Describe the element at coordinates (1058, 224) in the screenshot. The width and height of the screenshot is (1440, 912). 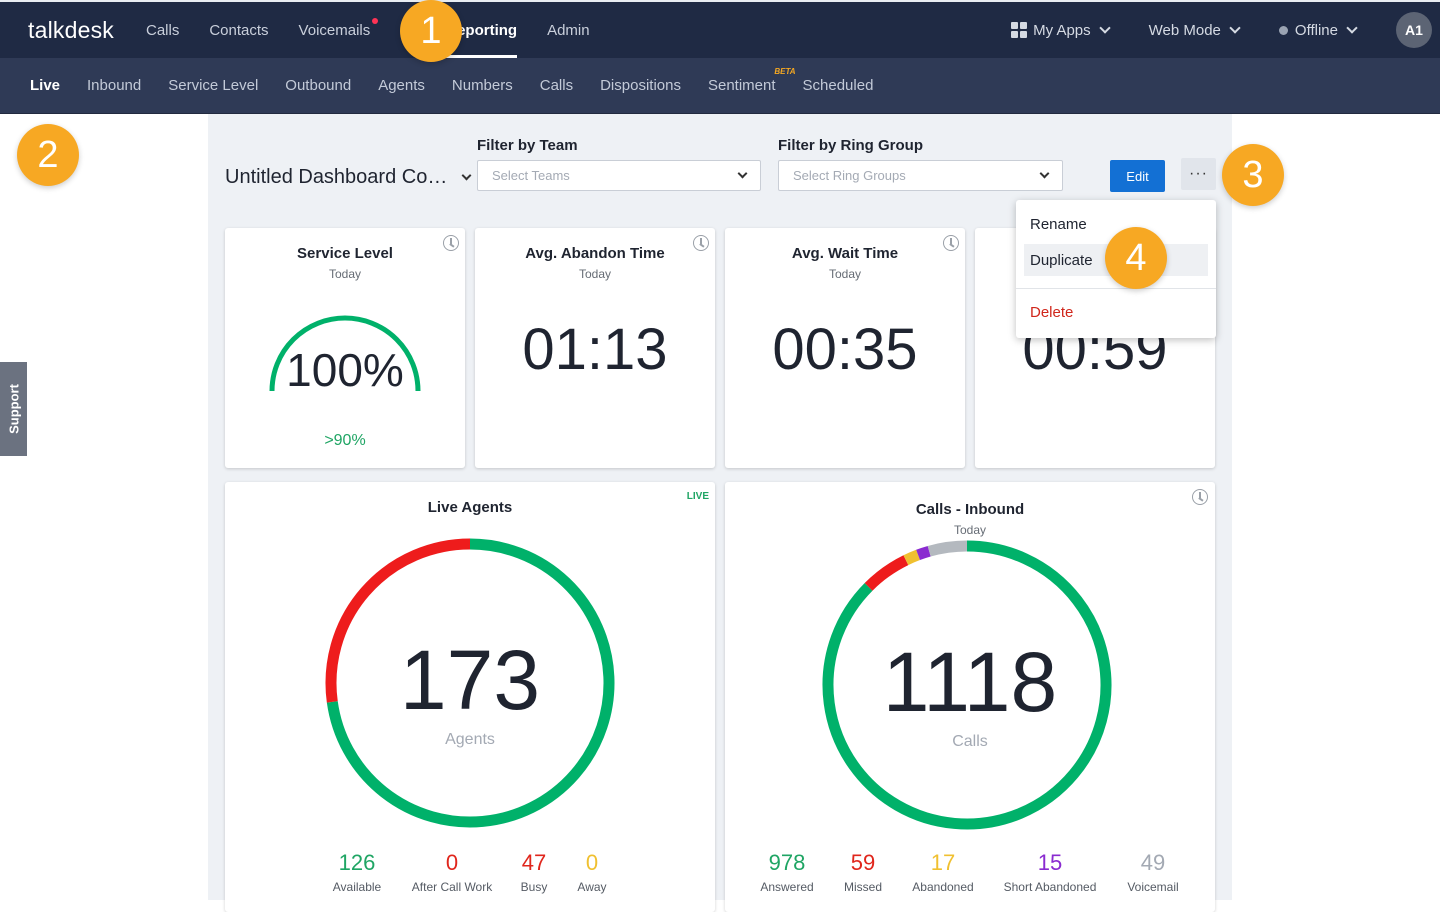
I see `menu-rename: Rename` at that location.